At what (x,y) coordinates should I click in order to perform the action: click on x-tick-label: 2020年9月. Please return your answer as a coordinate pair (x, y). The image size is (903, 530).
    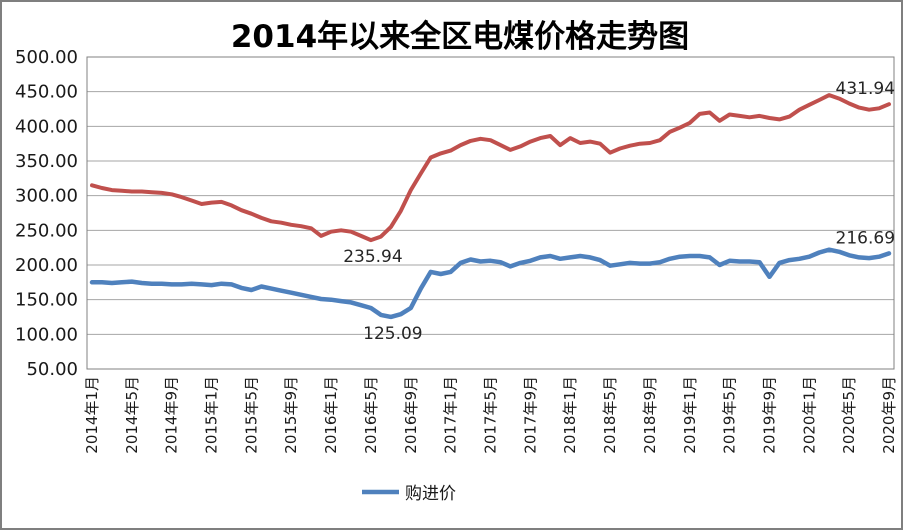
    Looking at the image, I should click on (889, 415).